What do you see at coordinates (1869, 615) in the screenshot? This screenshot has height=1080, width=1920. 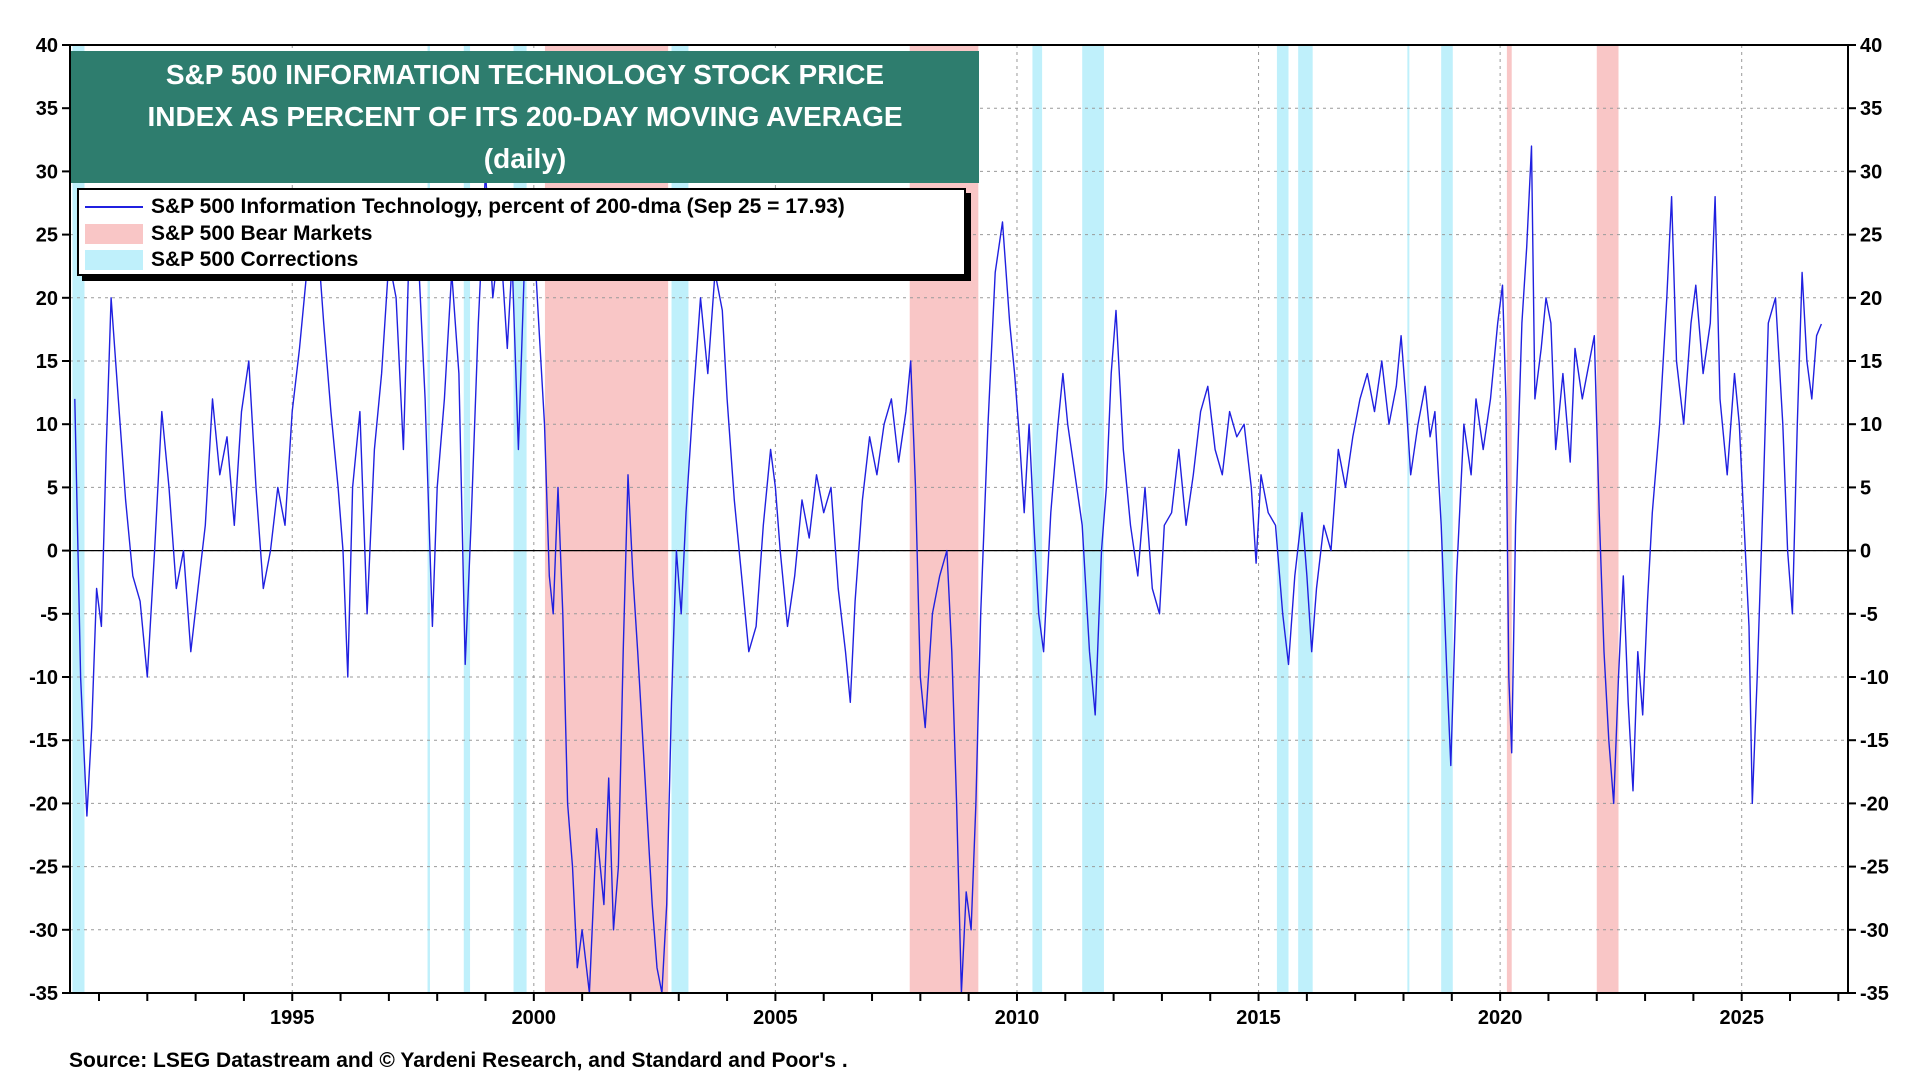 I see `y-tick-label-right: -5` at bounding box center [1869, 615].